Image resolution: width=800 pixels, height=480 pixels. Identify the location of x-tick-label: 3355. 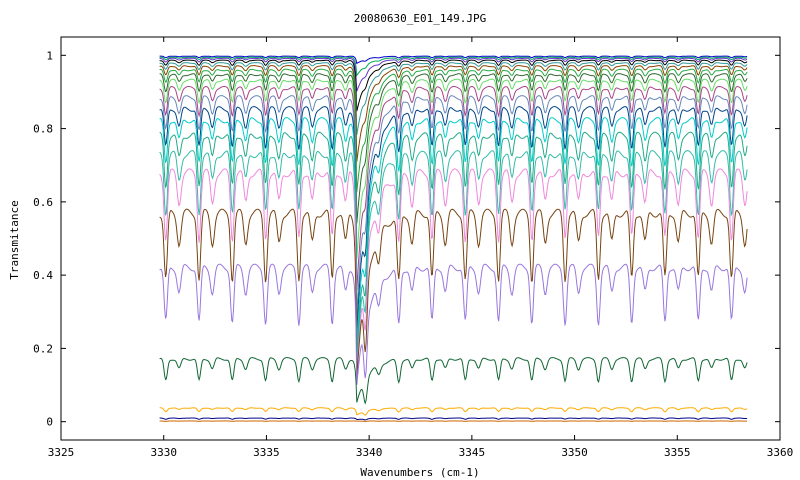
(677, 452).